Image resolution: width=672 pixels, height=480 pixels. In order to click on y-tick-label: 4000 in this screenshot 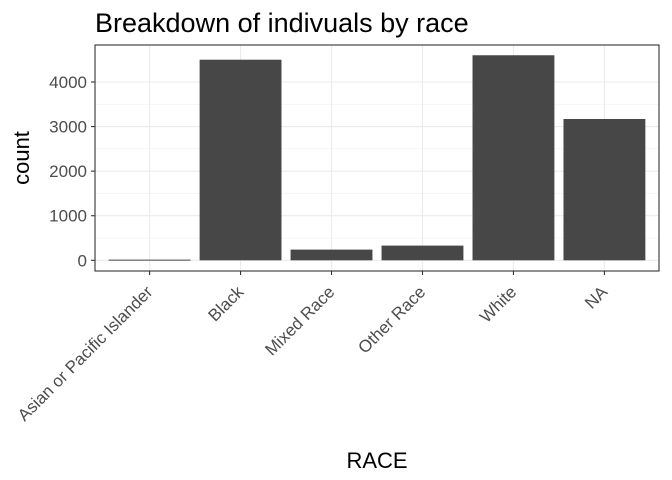, I will do `click(68, 82)`.